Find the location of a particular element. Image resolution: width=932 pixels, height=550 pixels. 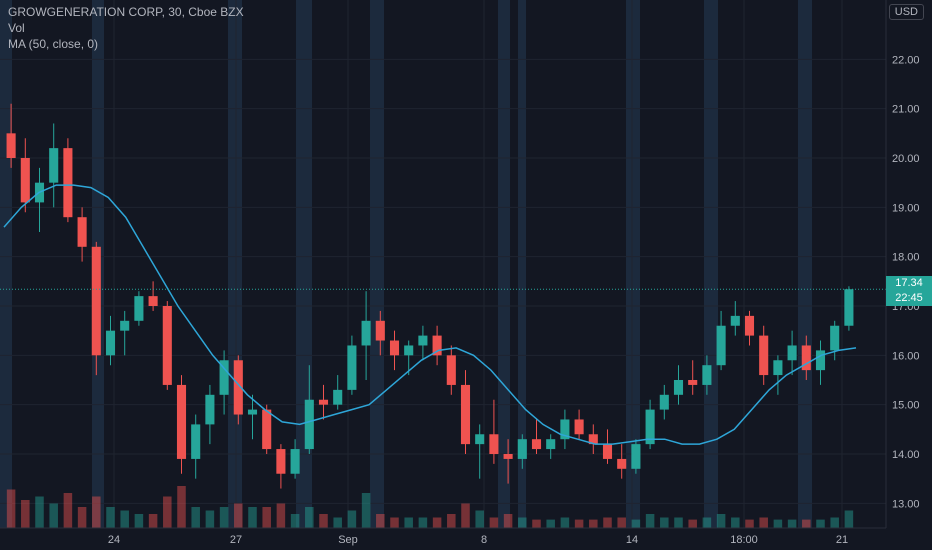

volume-bars is located at coordinates (430, 507).